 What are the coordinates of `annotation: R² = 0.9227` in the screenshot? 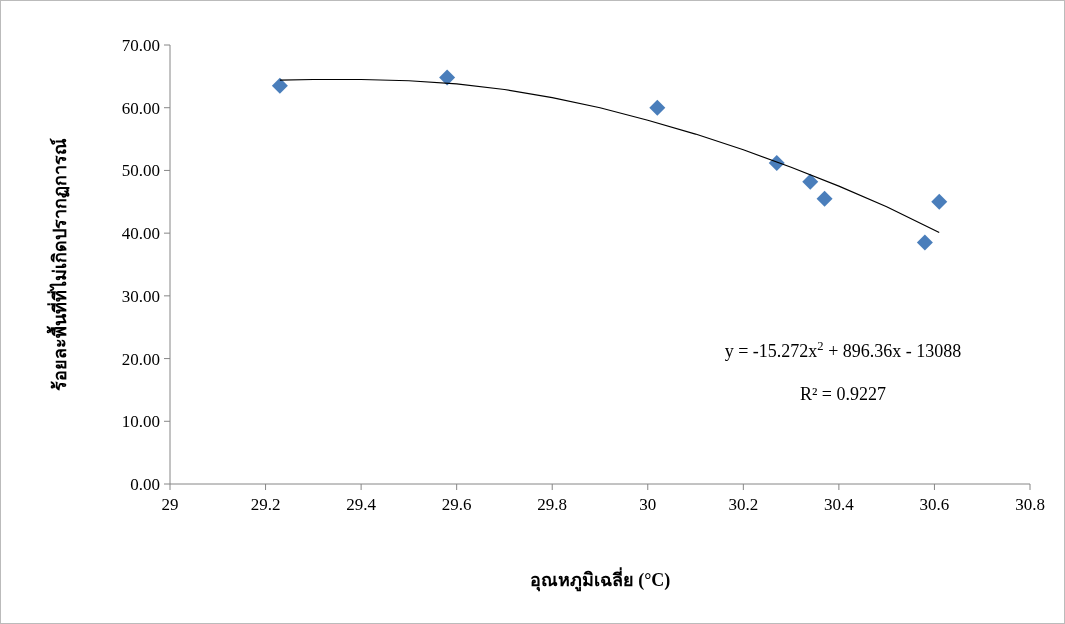 It's located at (843, 394).